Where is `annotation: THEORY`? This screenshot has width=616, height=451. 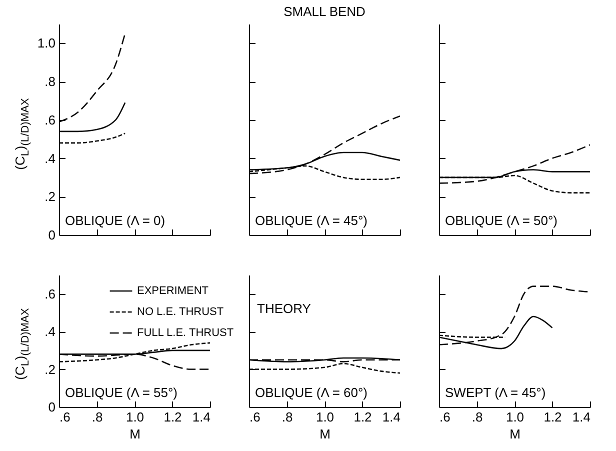 annotation: THEORY is located at coordinates (284, 308).